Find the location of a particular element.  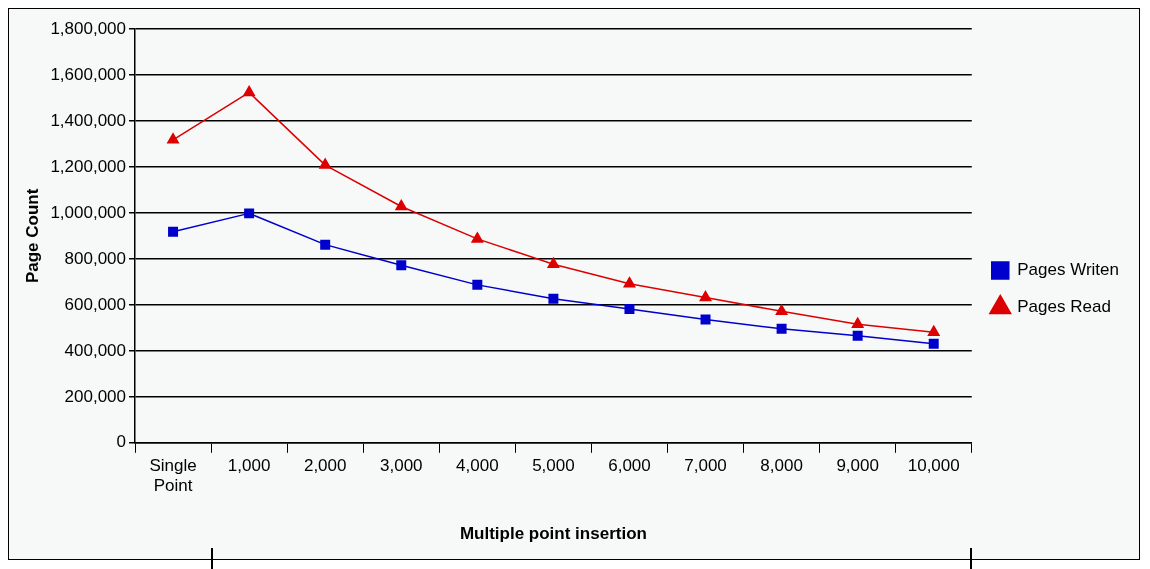

x-tick-label: 5,000 is located at coordinates (553, 465).